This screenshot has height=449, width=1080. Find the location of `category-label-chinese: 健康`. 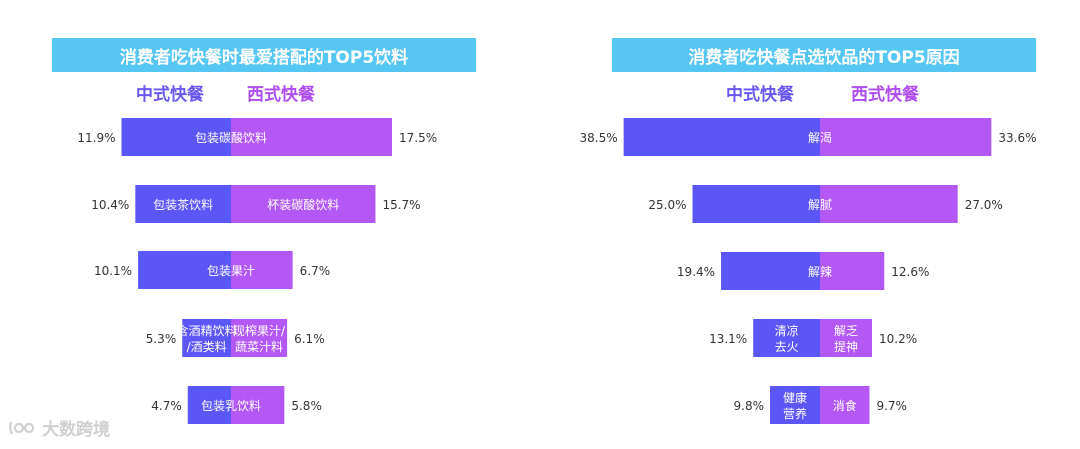

category-label-chinese: 健康 is located at coordinates (795, 397).